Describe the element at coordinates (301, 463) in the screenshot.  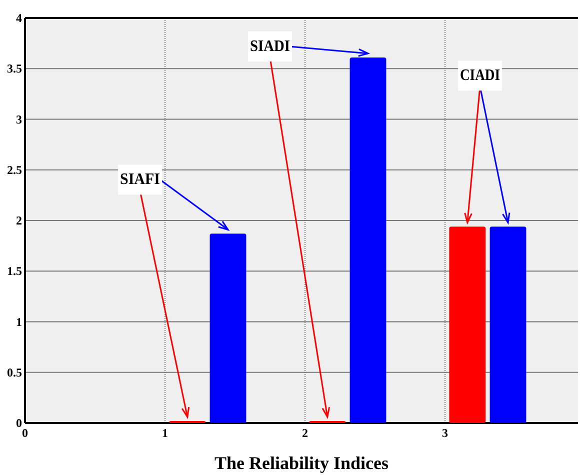
I see `x-axis-title: The Reliability Indices` at that location.